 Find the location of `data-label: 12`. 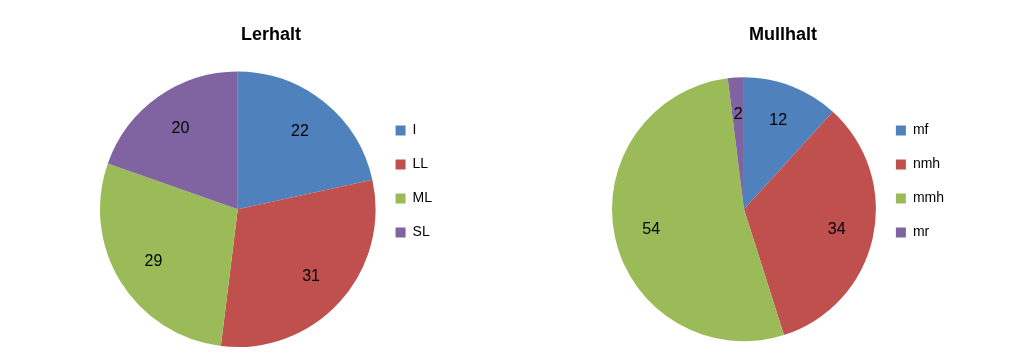

data-label: 12 is located at coordinates (778, 120).